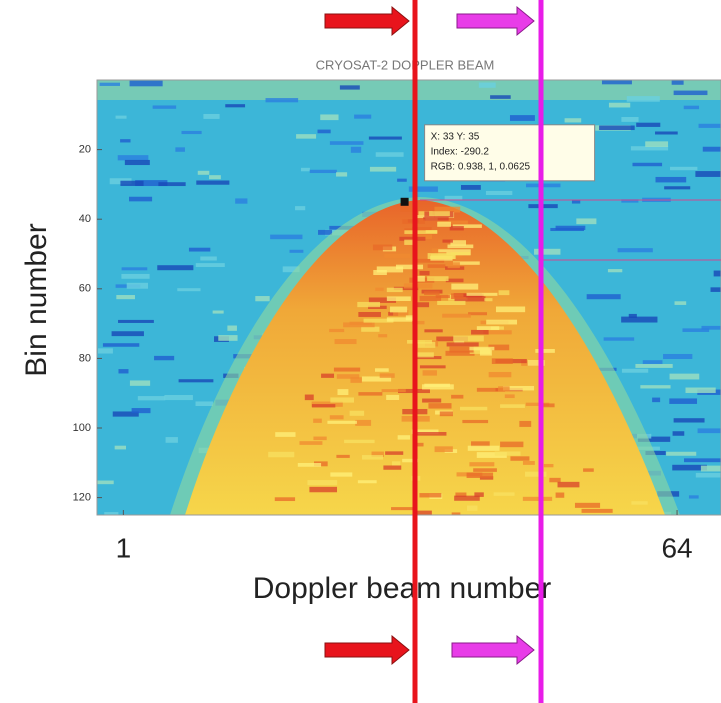 This screenshot has width=721, height=703. Describe the element at coordinates (85, 150) in the screenshot. I see `y-tick-label: 20` at that location.